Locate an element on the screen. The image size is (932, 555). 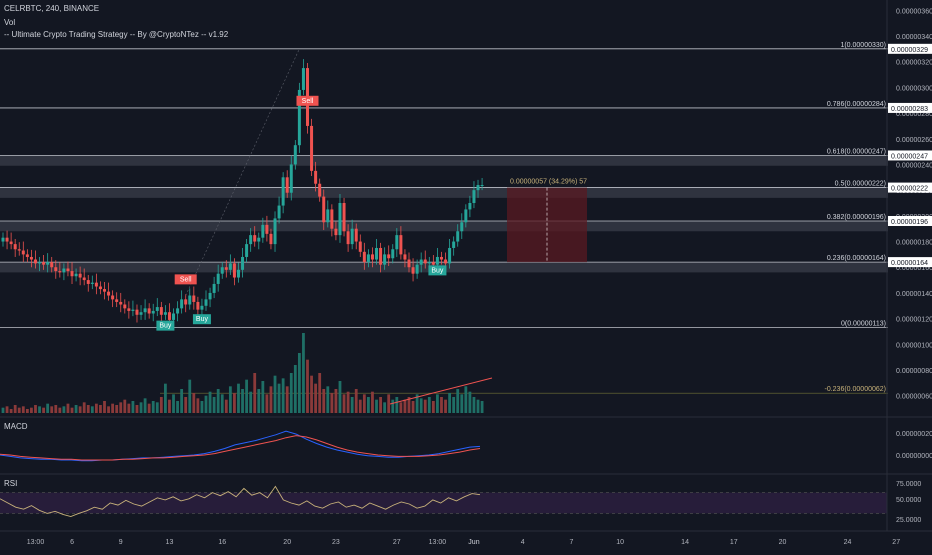
time-axis-label: 13:00 is located at coordinates (36, 542).